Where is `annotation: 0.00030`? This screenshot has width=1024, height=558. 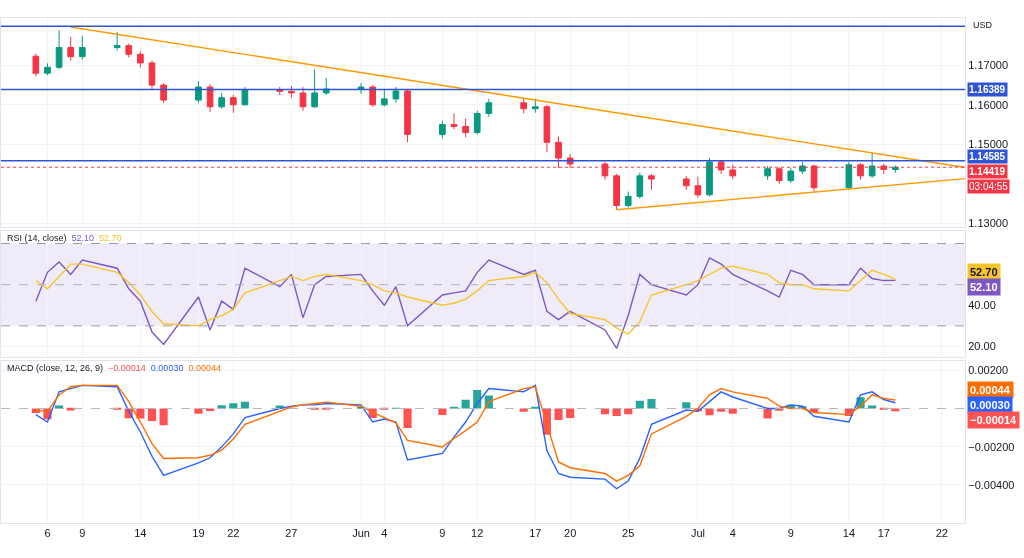
annotation: 0.00030 is located at coordinates (167, 368).